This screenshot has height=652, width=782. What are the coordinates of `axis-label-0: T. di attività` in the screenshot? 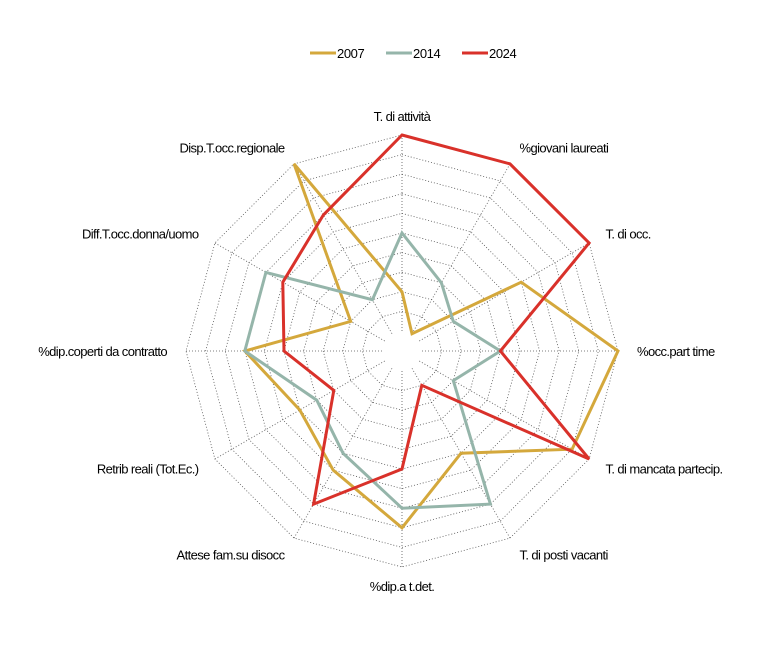 It's located at (403, 116).